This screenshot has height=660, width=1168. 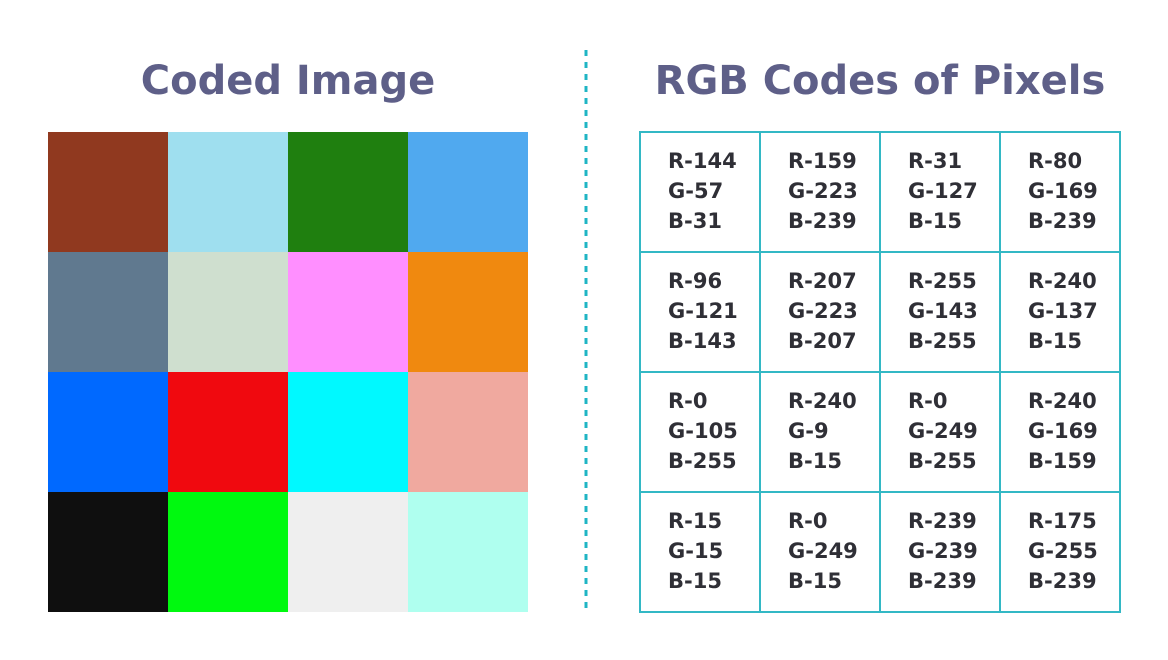 I want to click on rgb-code: R-15, so click(x=695, y=521).